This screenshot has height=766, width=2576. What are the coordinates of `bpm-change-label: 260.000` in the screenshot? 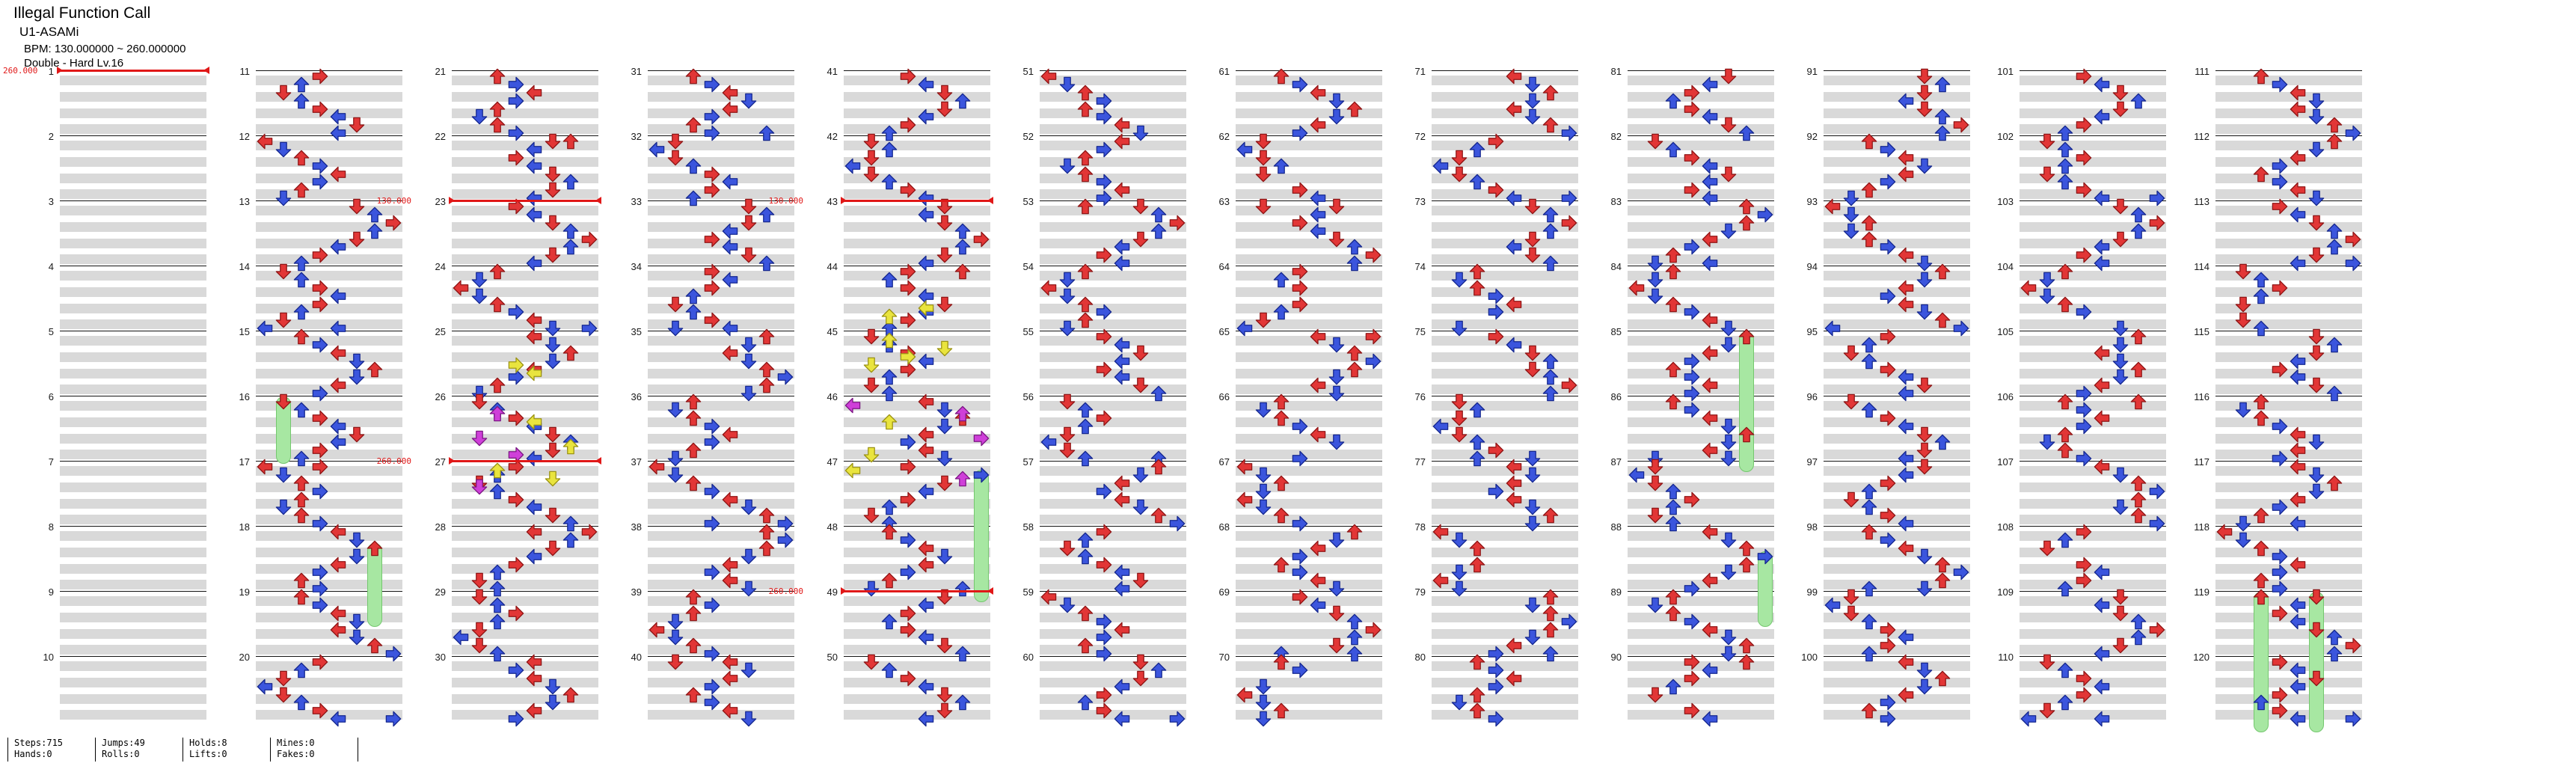 It's located at (785, 591).